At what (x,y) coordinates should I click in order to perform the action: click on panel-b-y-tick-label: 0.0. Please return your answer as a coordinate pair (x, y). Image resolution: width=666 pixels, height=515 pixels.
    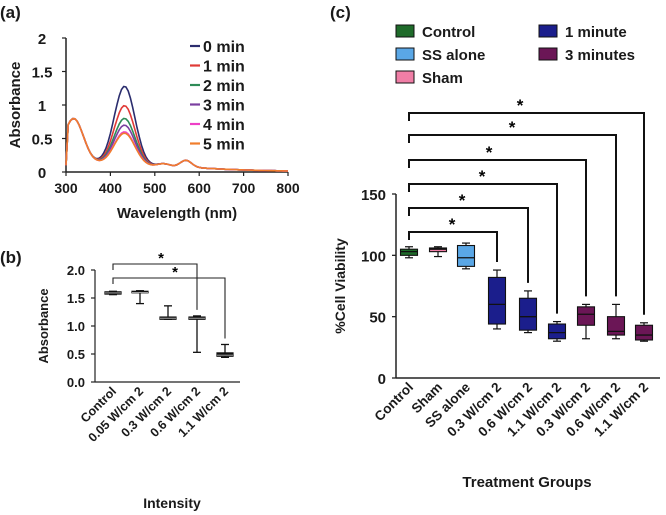
    Looking at the image, I should click on (76, 382).